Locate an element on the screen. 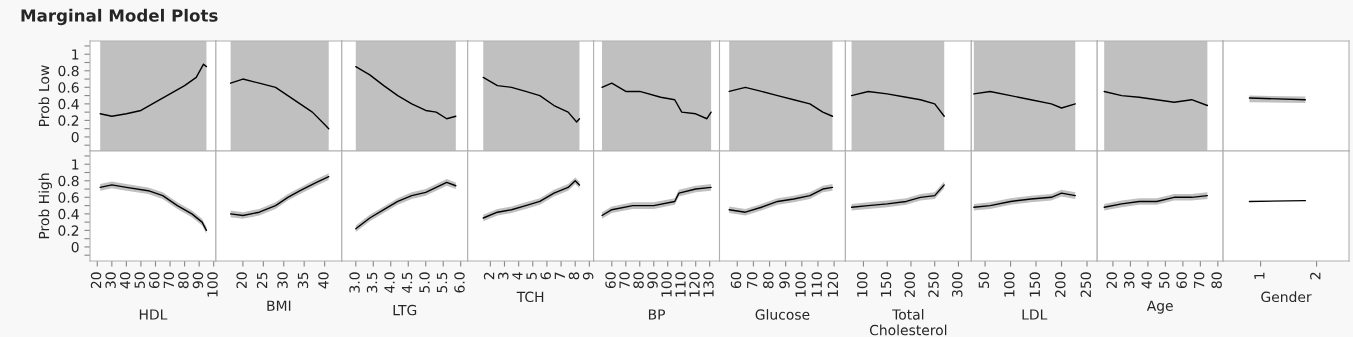 This screenshot has height=337, width=1353. x-tick-label: 5.5 is located at coordinates (442, 282).